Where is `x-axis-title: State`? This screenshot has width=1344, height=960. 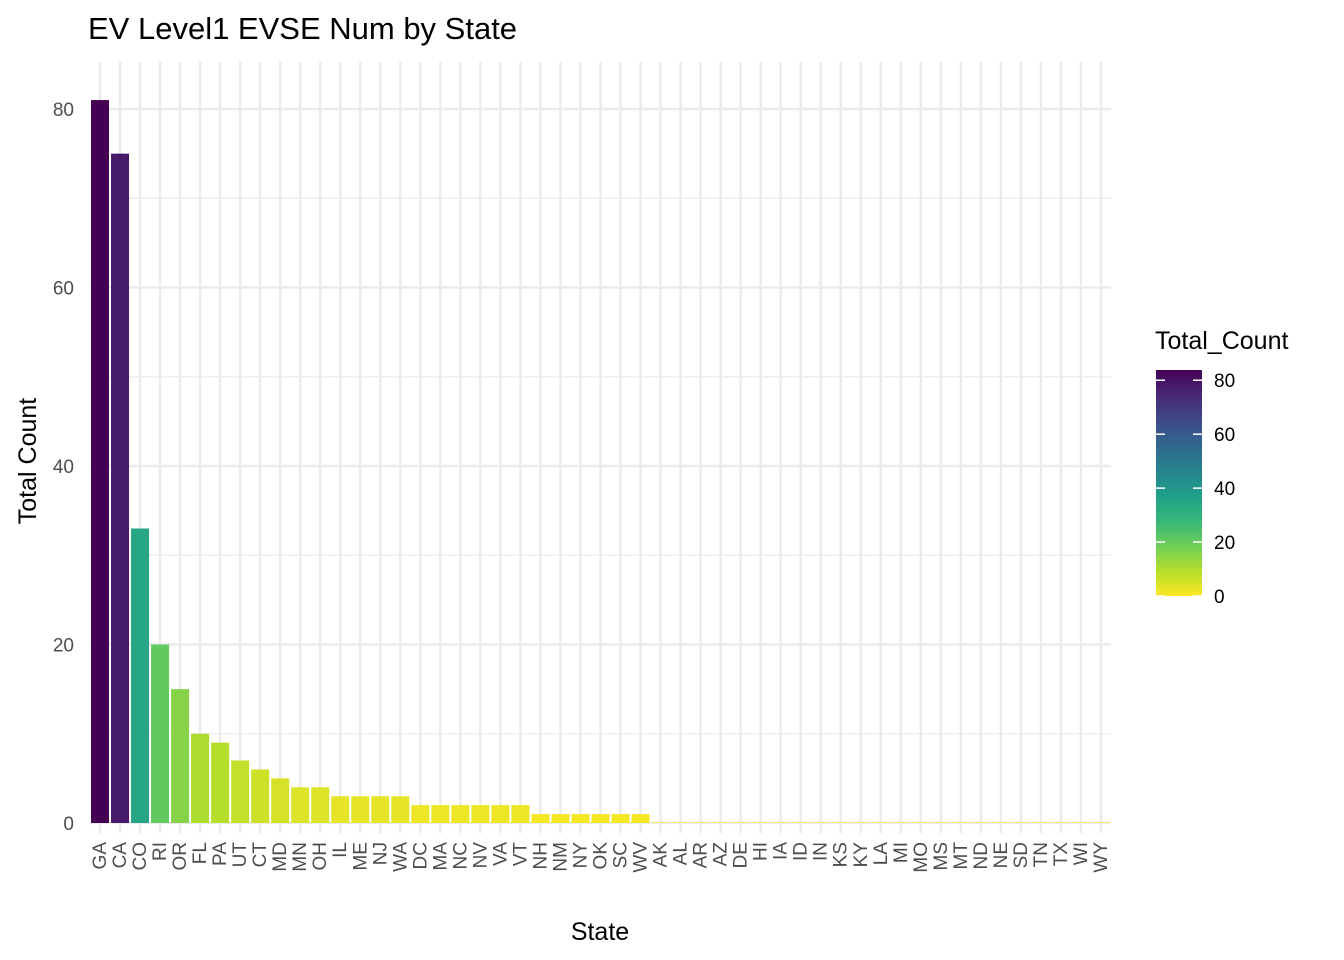
x-axis-title: State is located at coordinates (600, 932).